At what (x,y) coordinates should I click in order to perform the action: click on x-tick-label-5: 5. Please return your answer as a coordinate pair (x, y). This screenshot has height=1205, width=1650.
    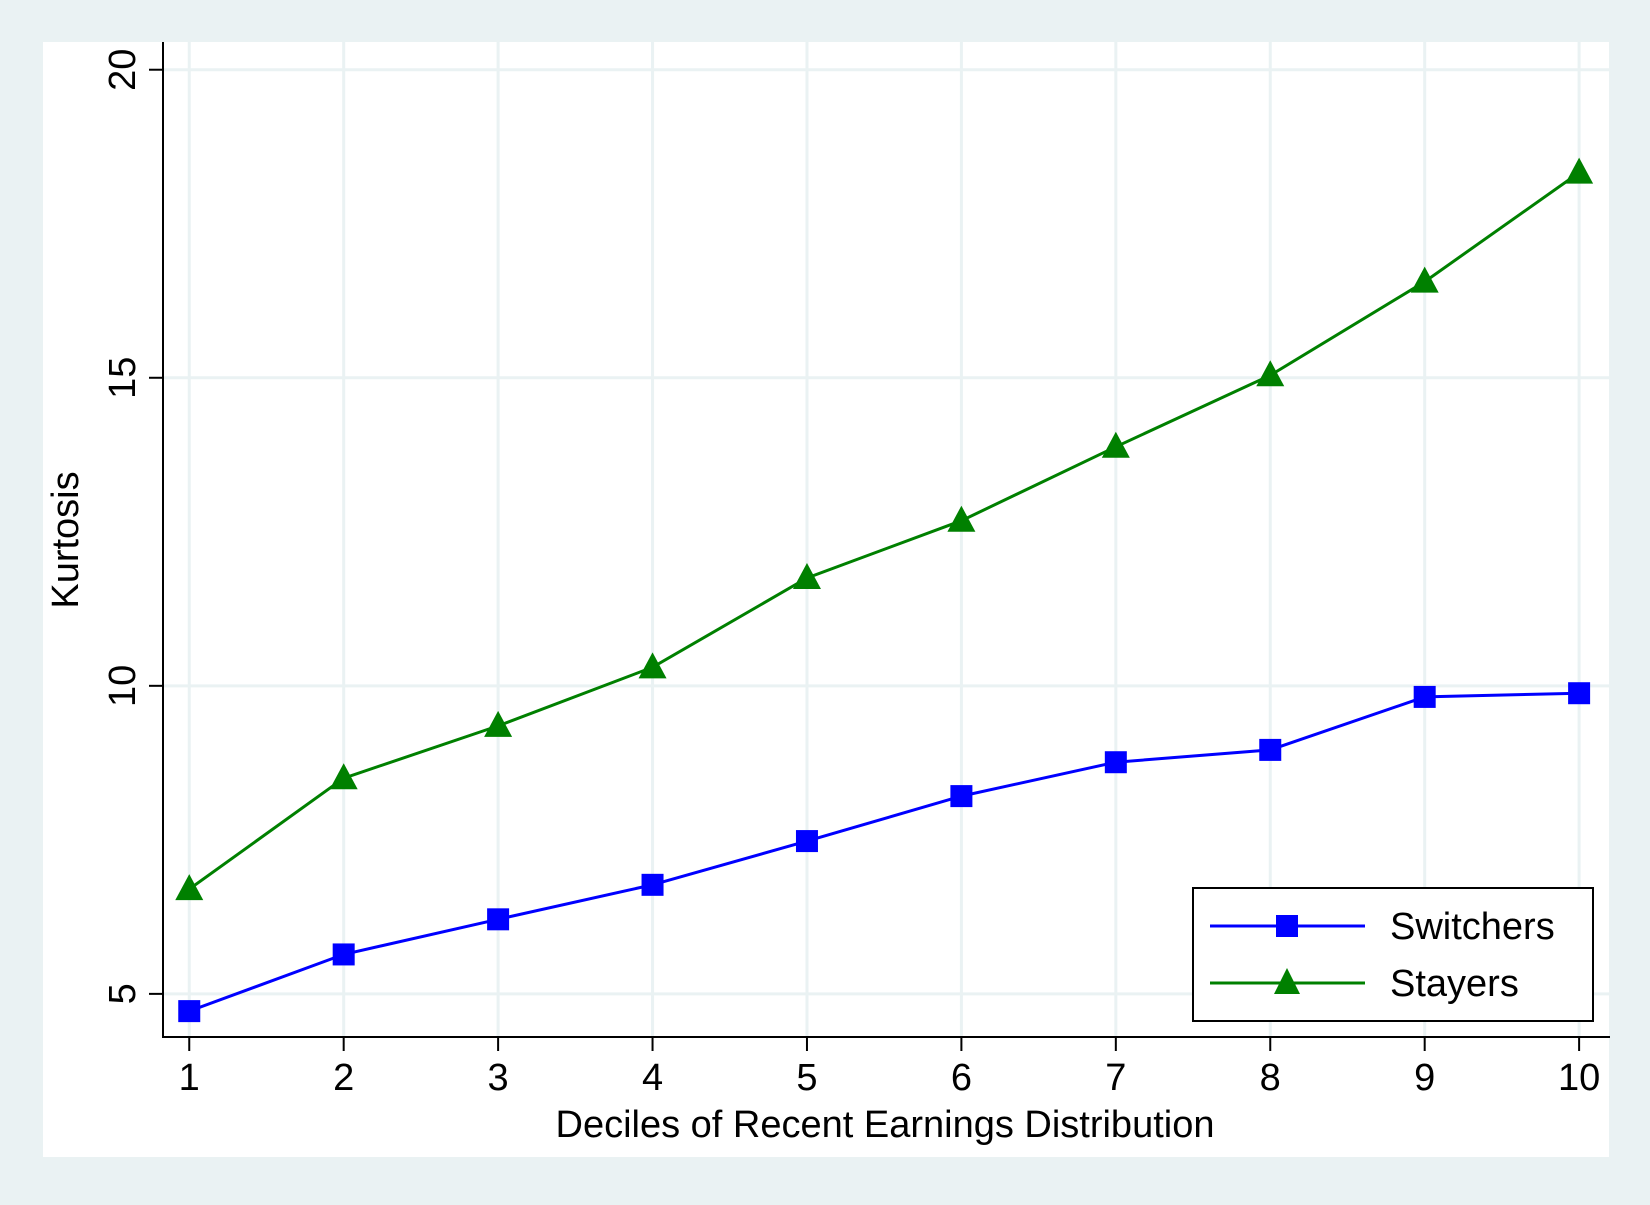
    Looking at the image, I should click on (806, 1078).